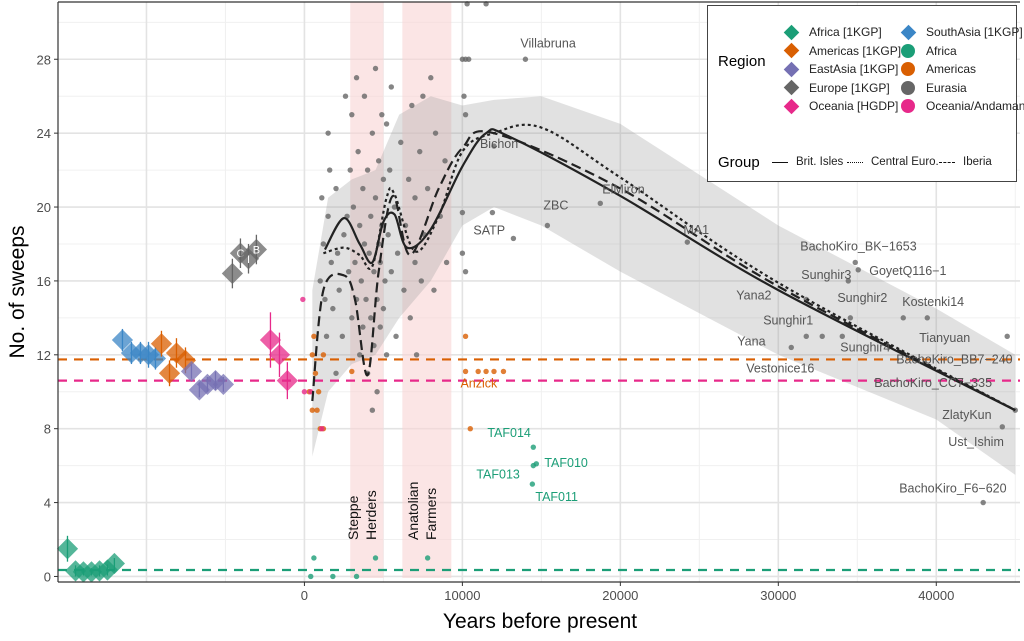  I want to click on period-label: Farmers, so click(431, 514).